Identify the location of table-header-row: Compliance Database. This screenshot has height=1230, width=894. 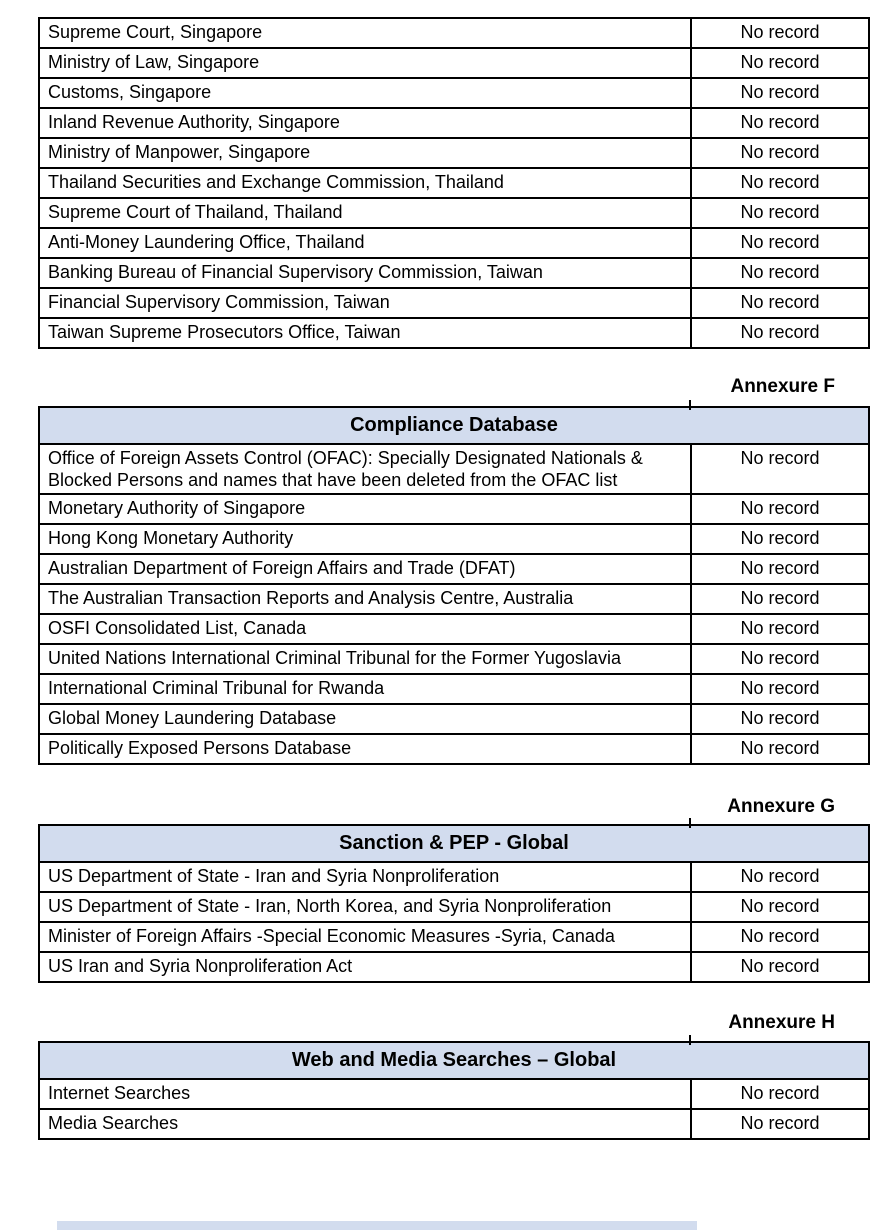
(454, 425).